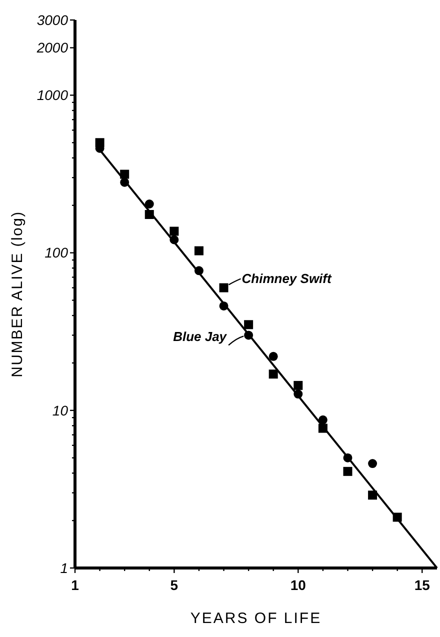 The height and width of the screenshot is (637, 440). Describe the element at coordinates (56, 252) in the screenshot. I see `y-tick-label: 100` at that location.